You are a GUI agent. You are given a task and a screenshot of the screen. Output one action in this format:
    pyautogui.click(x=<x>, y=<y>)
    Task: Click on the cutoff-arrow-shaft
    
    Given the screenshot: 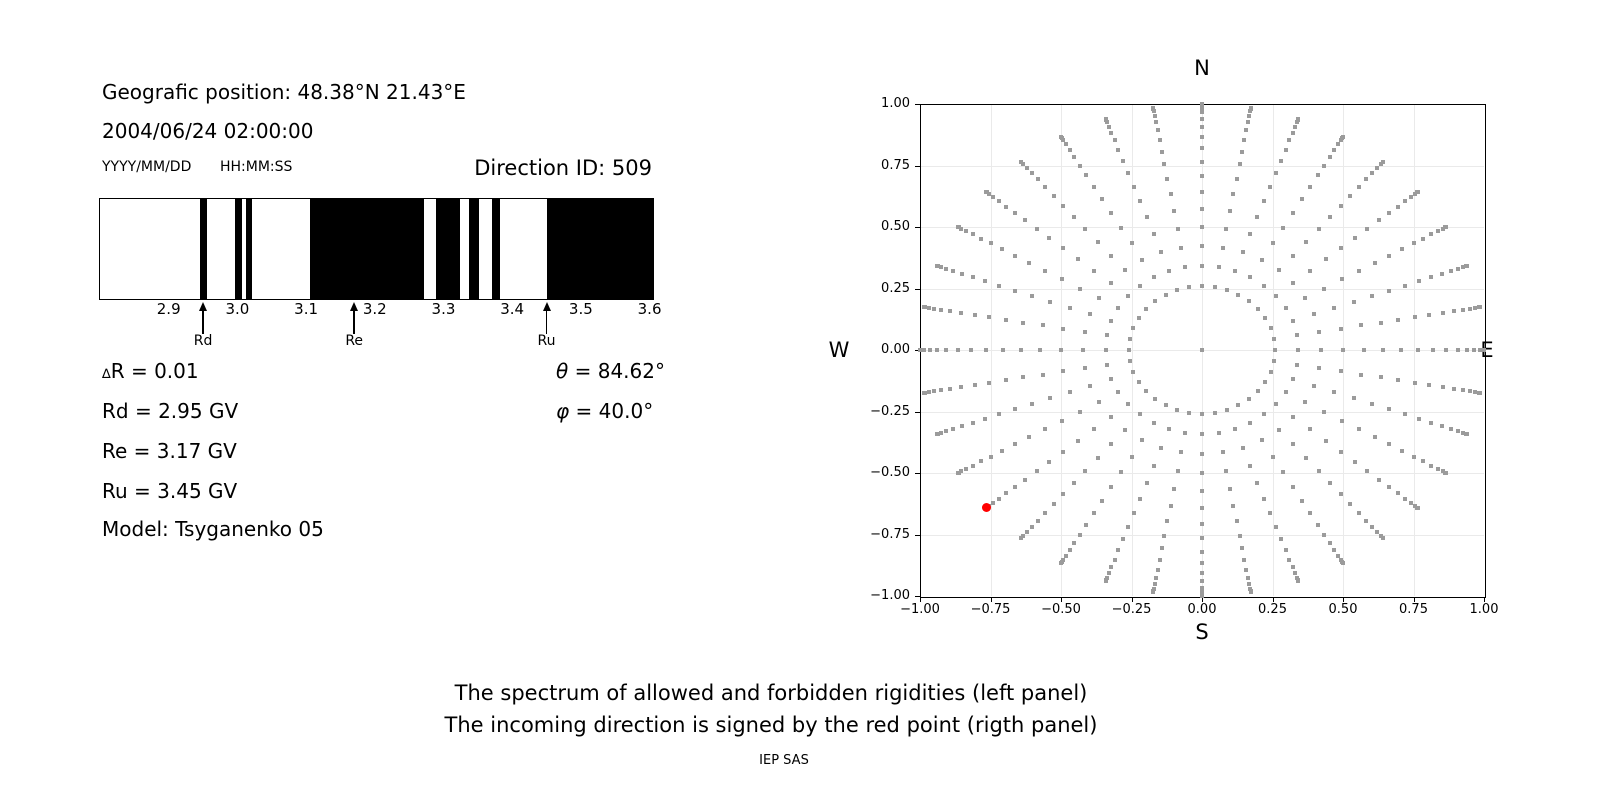 What is the action you would take?
    pyautogui.click(x=546, y=322)
    